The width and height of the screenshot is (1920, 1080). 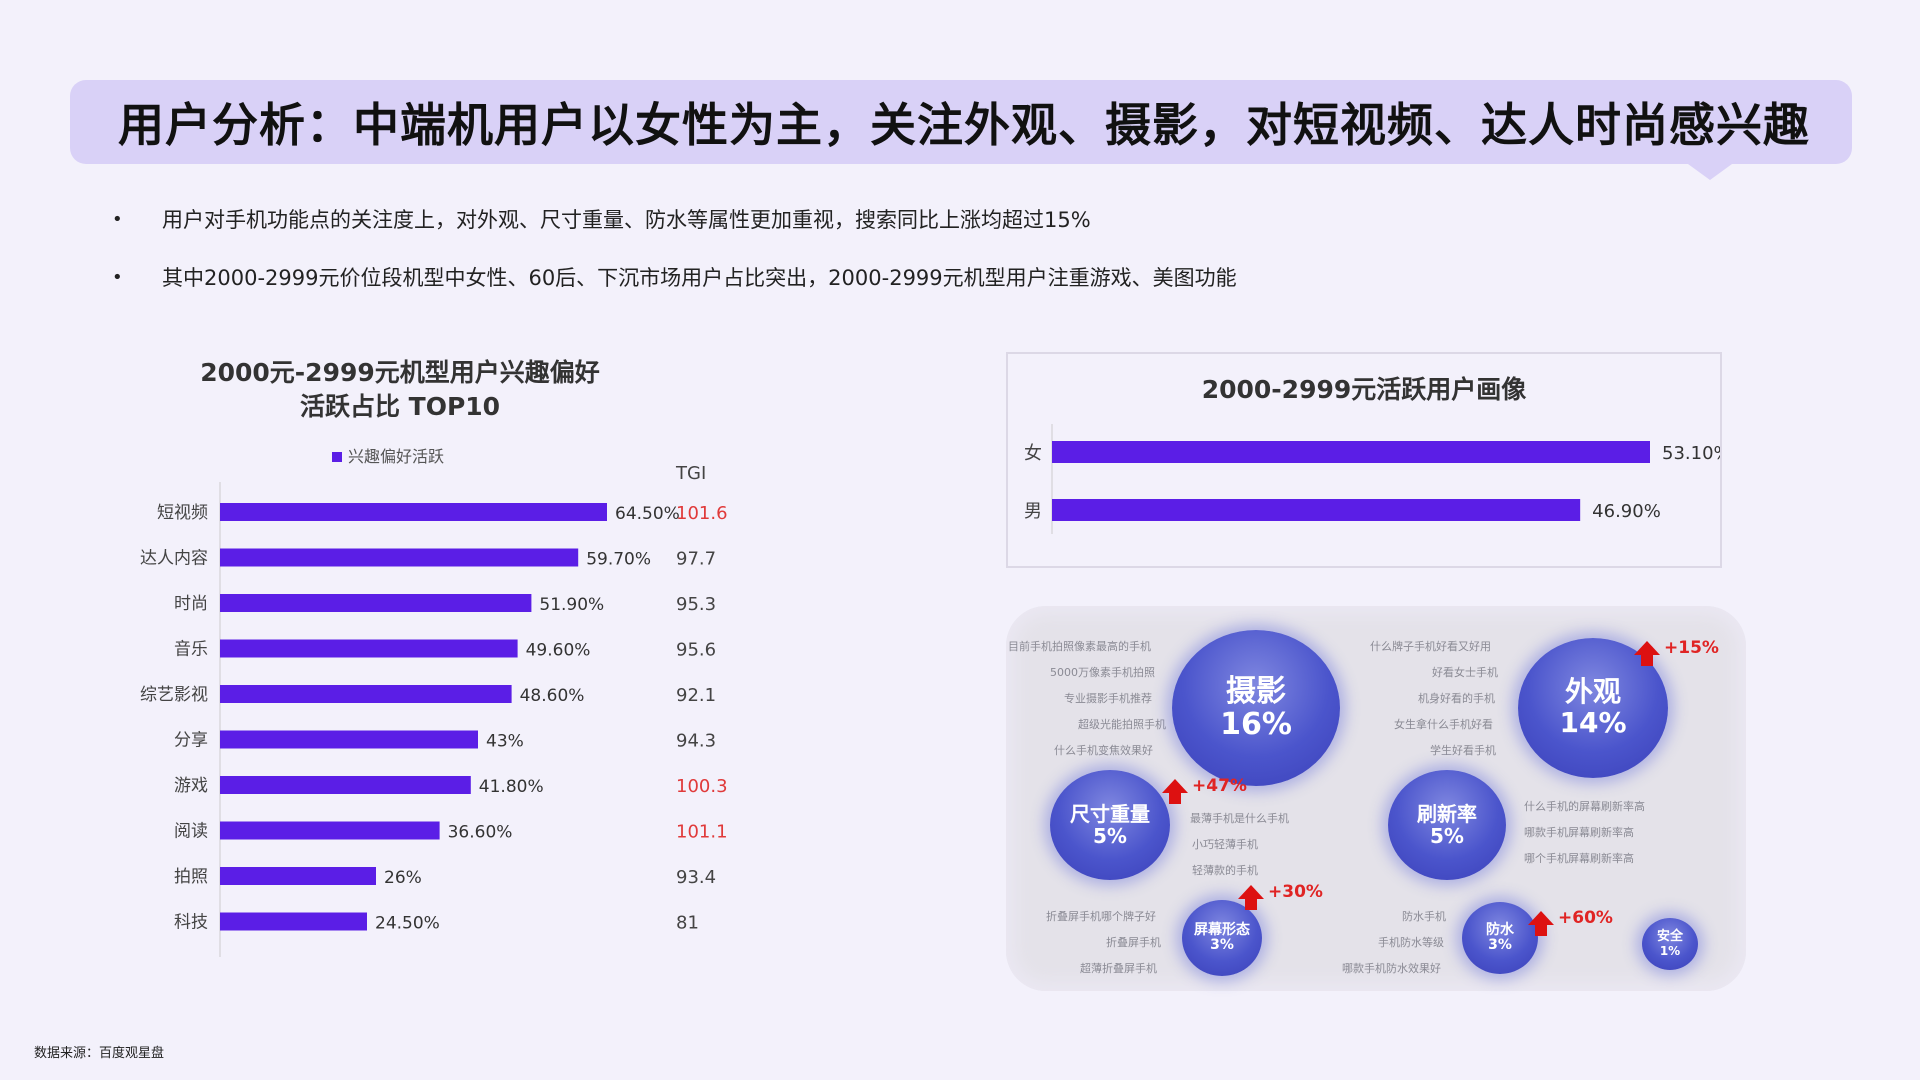 I want to click on category-label: 男, so click(x=1033, y=511).